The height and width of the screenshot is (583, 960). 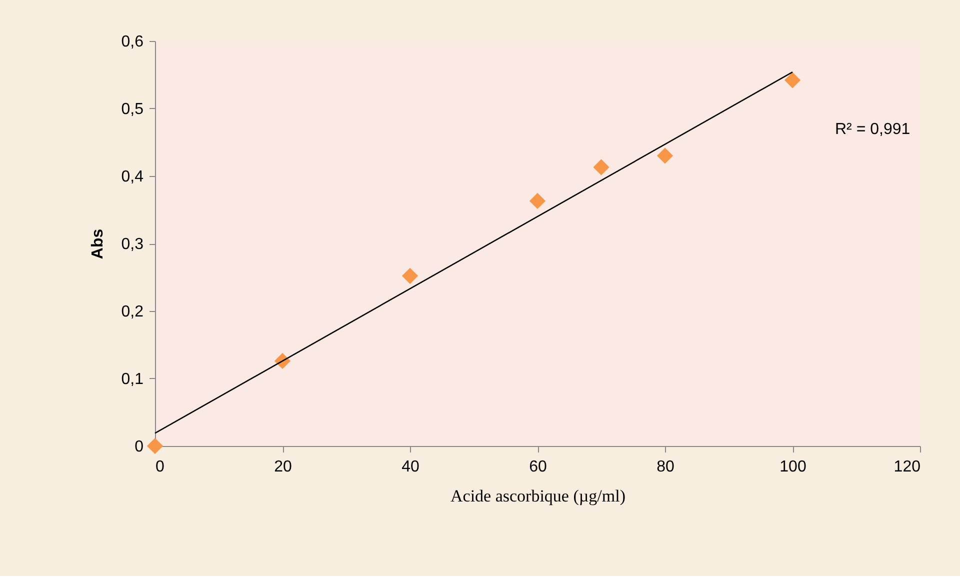 I want to click on y-axis-title: Abs, so click(x=97, y=244).